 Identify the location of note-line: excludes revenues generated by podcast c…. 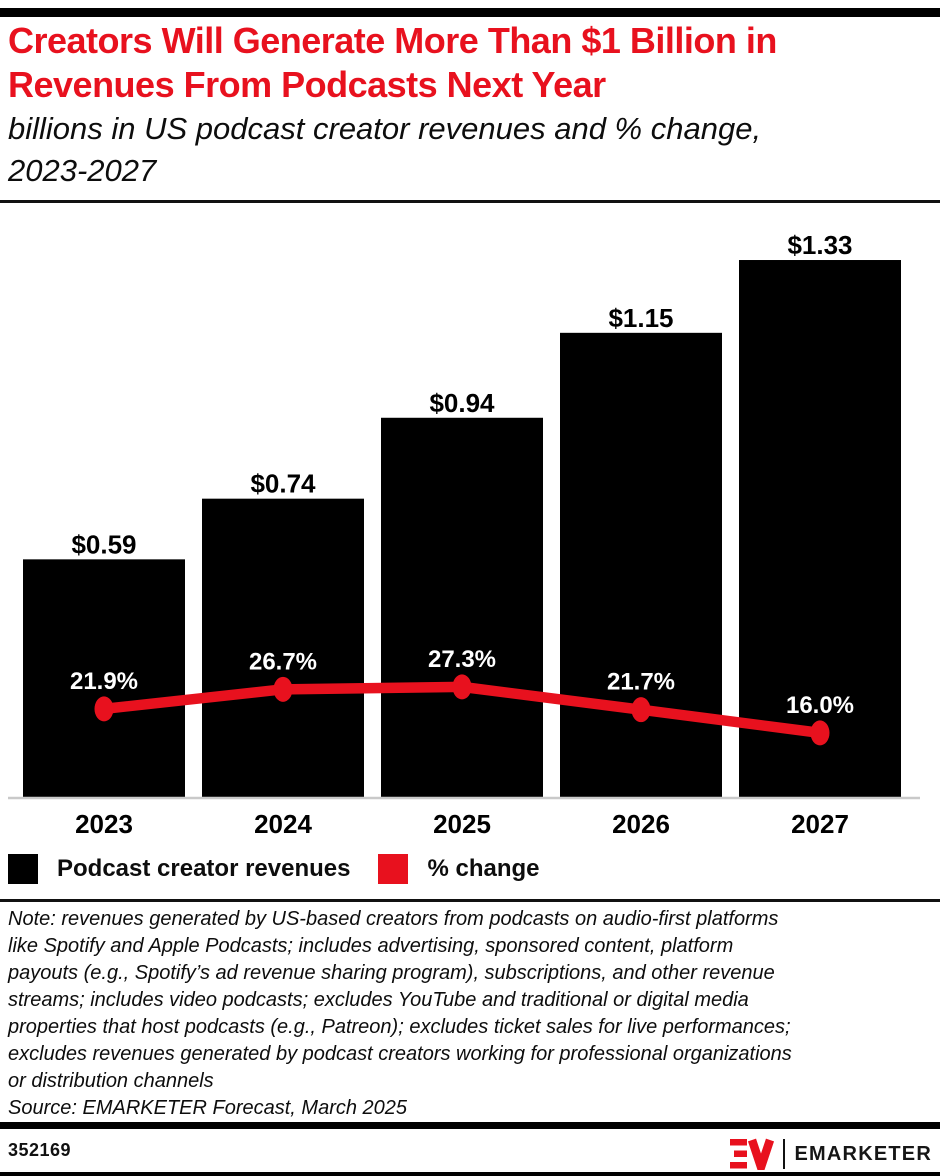
(400, 1054).